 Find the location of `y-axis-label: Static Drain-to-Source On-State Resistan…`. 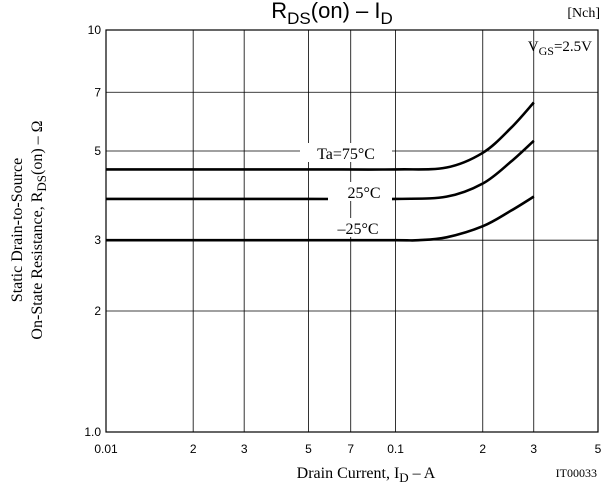

y-axis-label: Static Drain-to-Source On-State Resistan… is located at coordinates (29, 229).